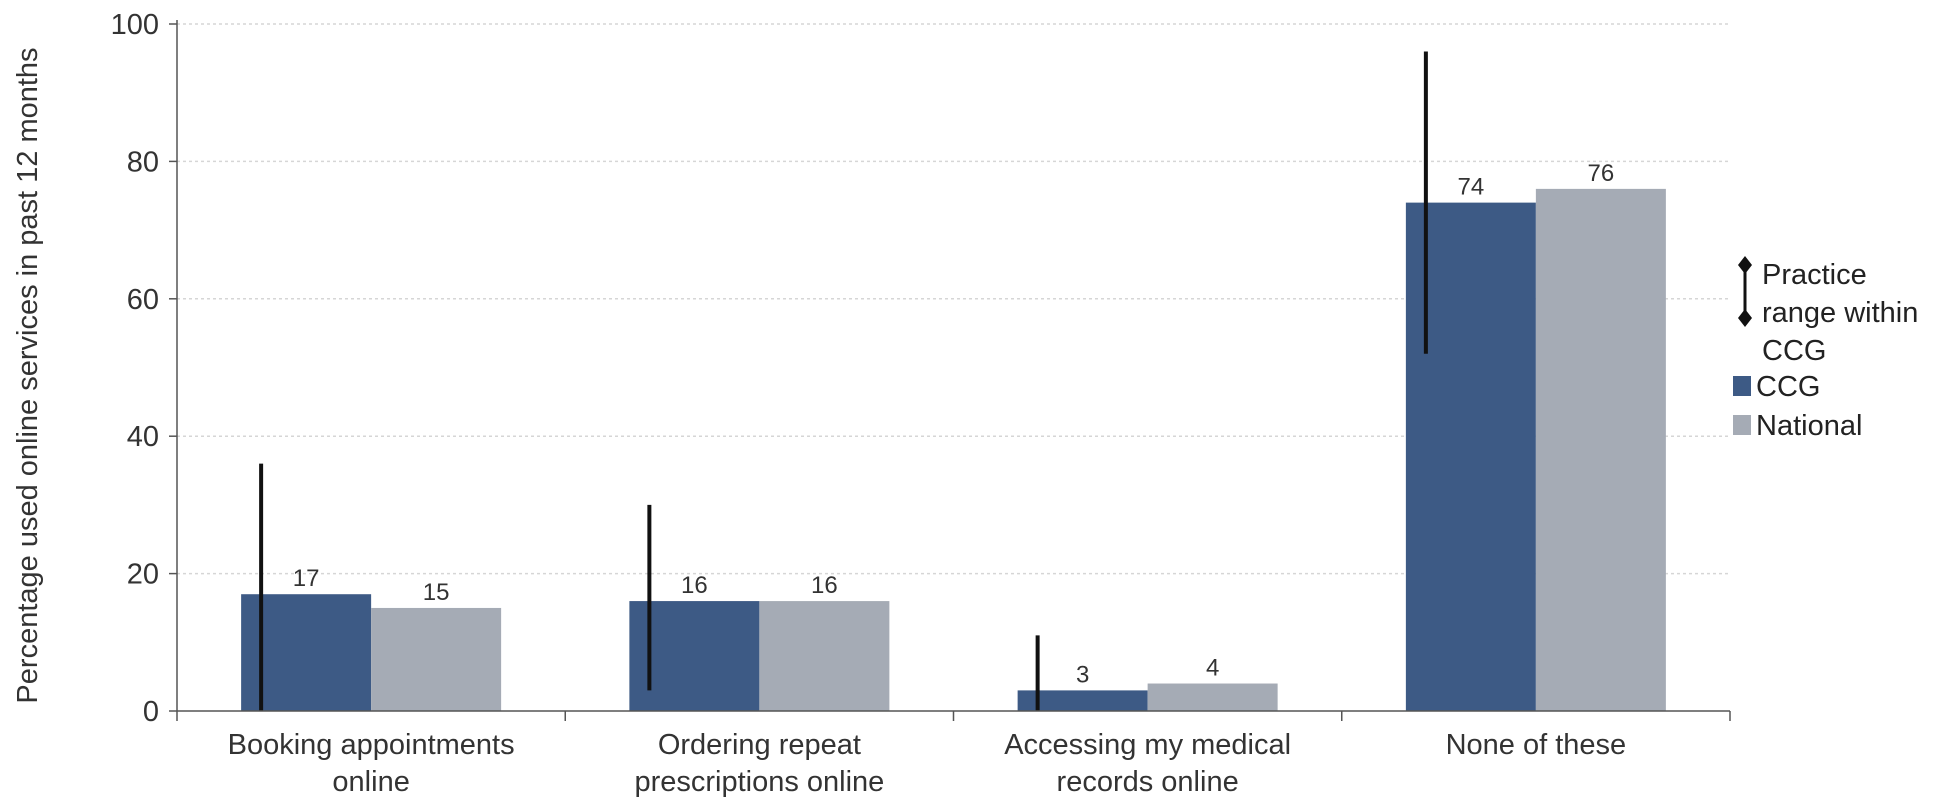 This screenshot has width=1946, height=798. What do you see at coordinates (1809, 426) in the screenshot?
I see `legend-label-national: National` at bounding box center [1809, 426].